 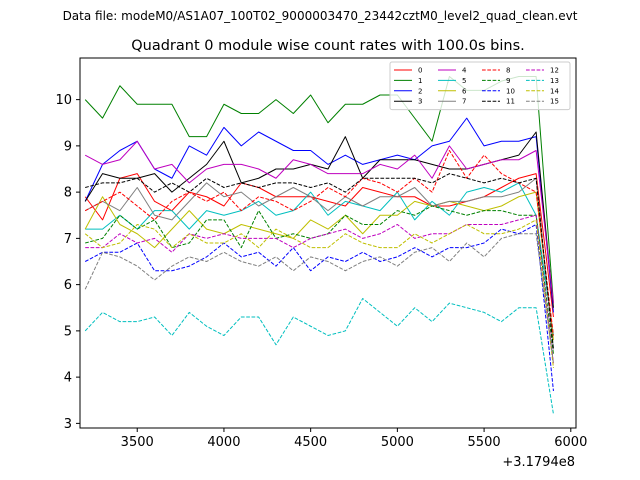 I want to click on legend-label-7: 7, so click(x=464, y=102).